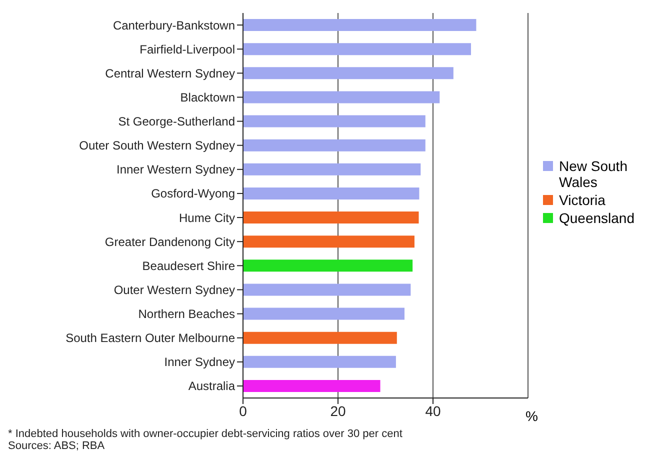 This screenshot has height=476, width=667. I want to click on y-tick-label: Outer Western Sydney, so click(174, 289).